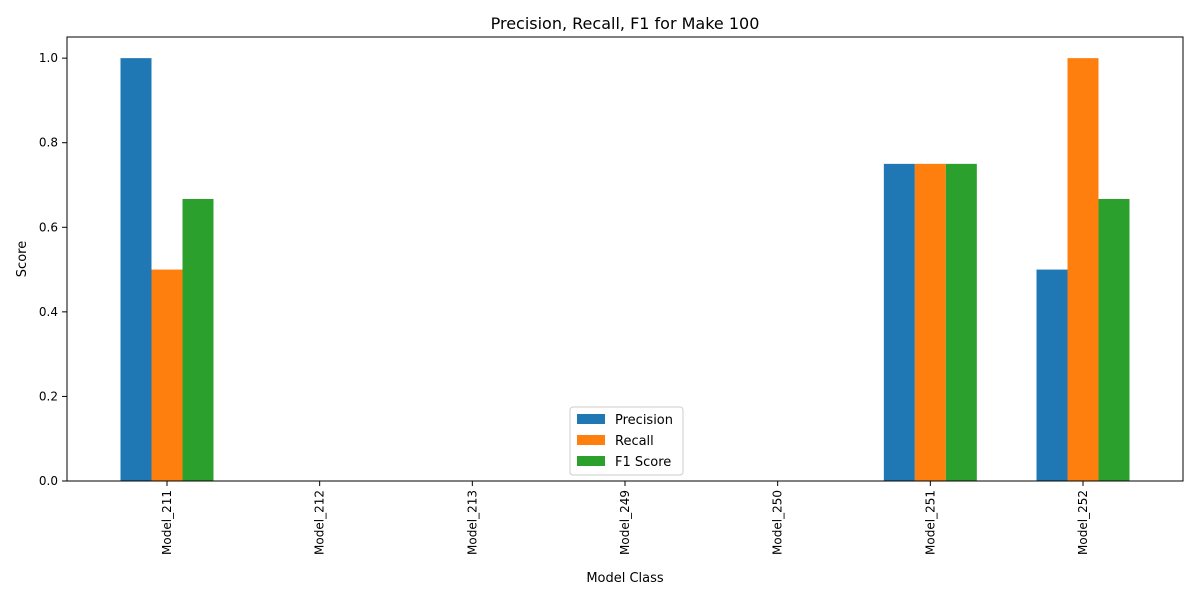  Describe the element at coordinates (1083, 522) in the screenshot. I see `x-tick-label: Model_252` at that location.